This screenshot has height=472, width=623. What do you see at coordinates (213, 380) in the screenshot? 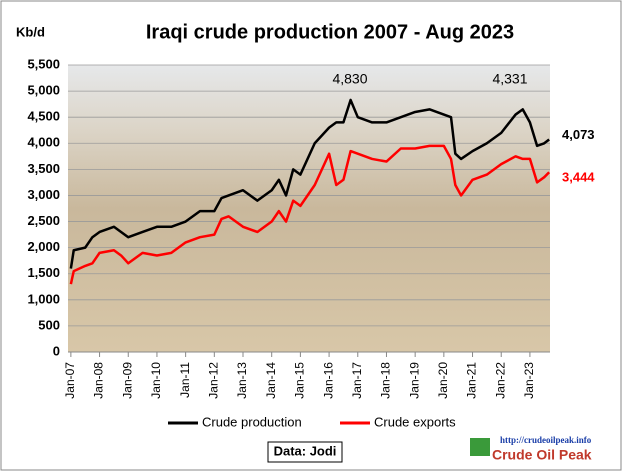
I see `x-tick-label: Jan-12` at bounding box center [213, 380].